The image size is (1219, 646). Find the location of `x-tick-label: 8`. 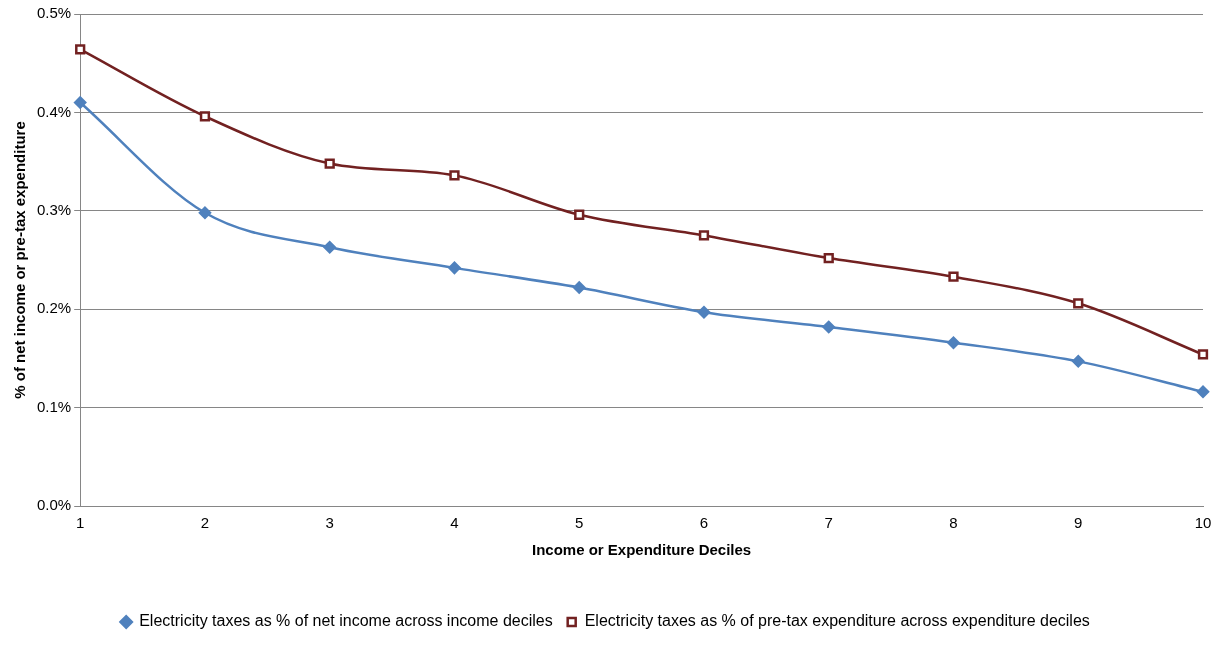

x-tick-label: 8 is located at coordinates (953, 523).